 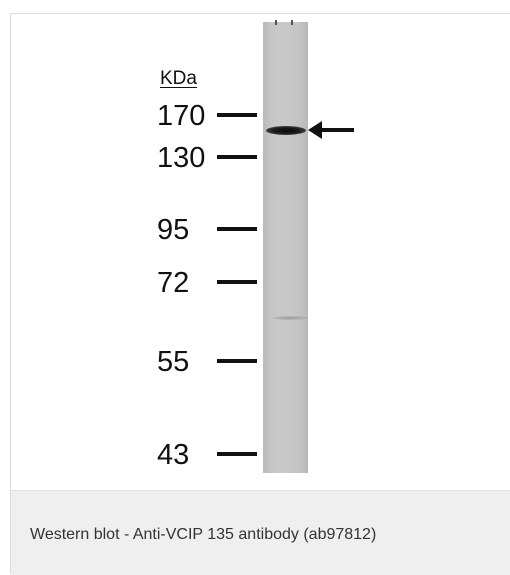 What do you see at coordinates (178, 78) in the screenshot?
I see `marker-unit-label: KDa` at bounding box center [178, 78].